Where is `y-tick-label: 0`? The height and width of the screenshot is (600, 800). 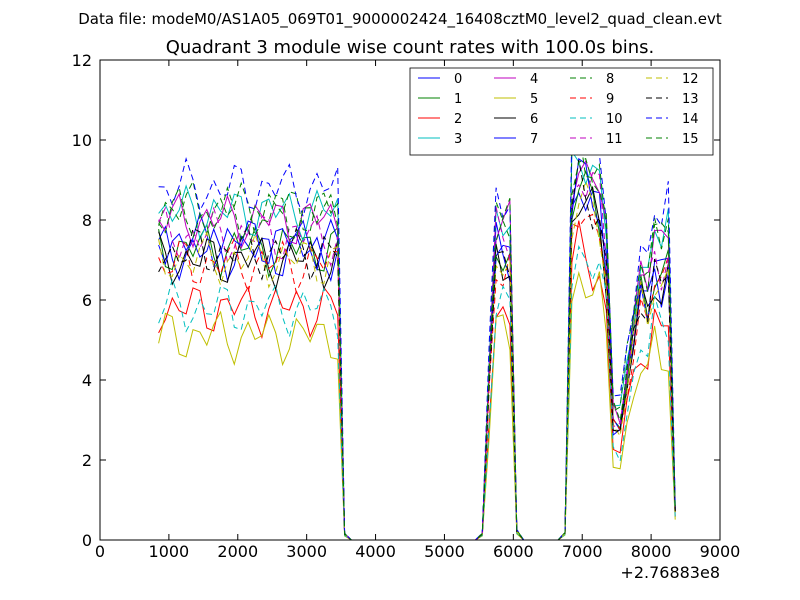 y-tick-label: 0 is located at coordinates (87, 540).